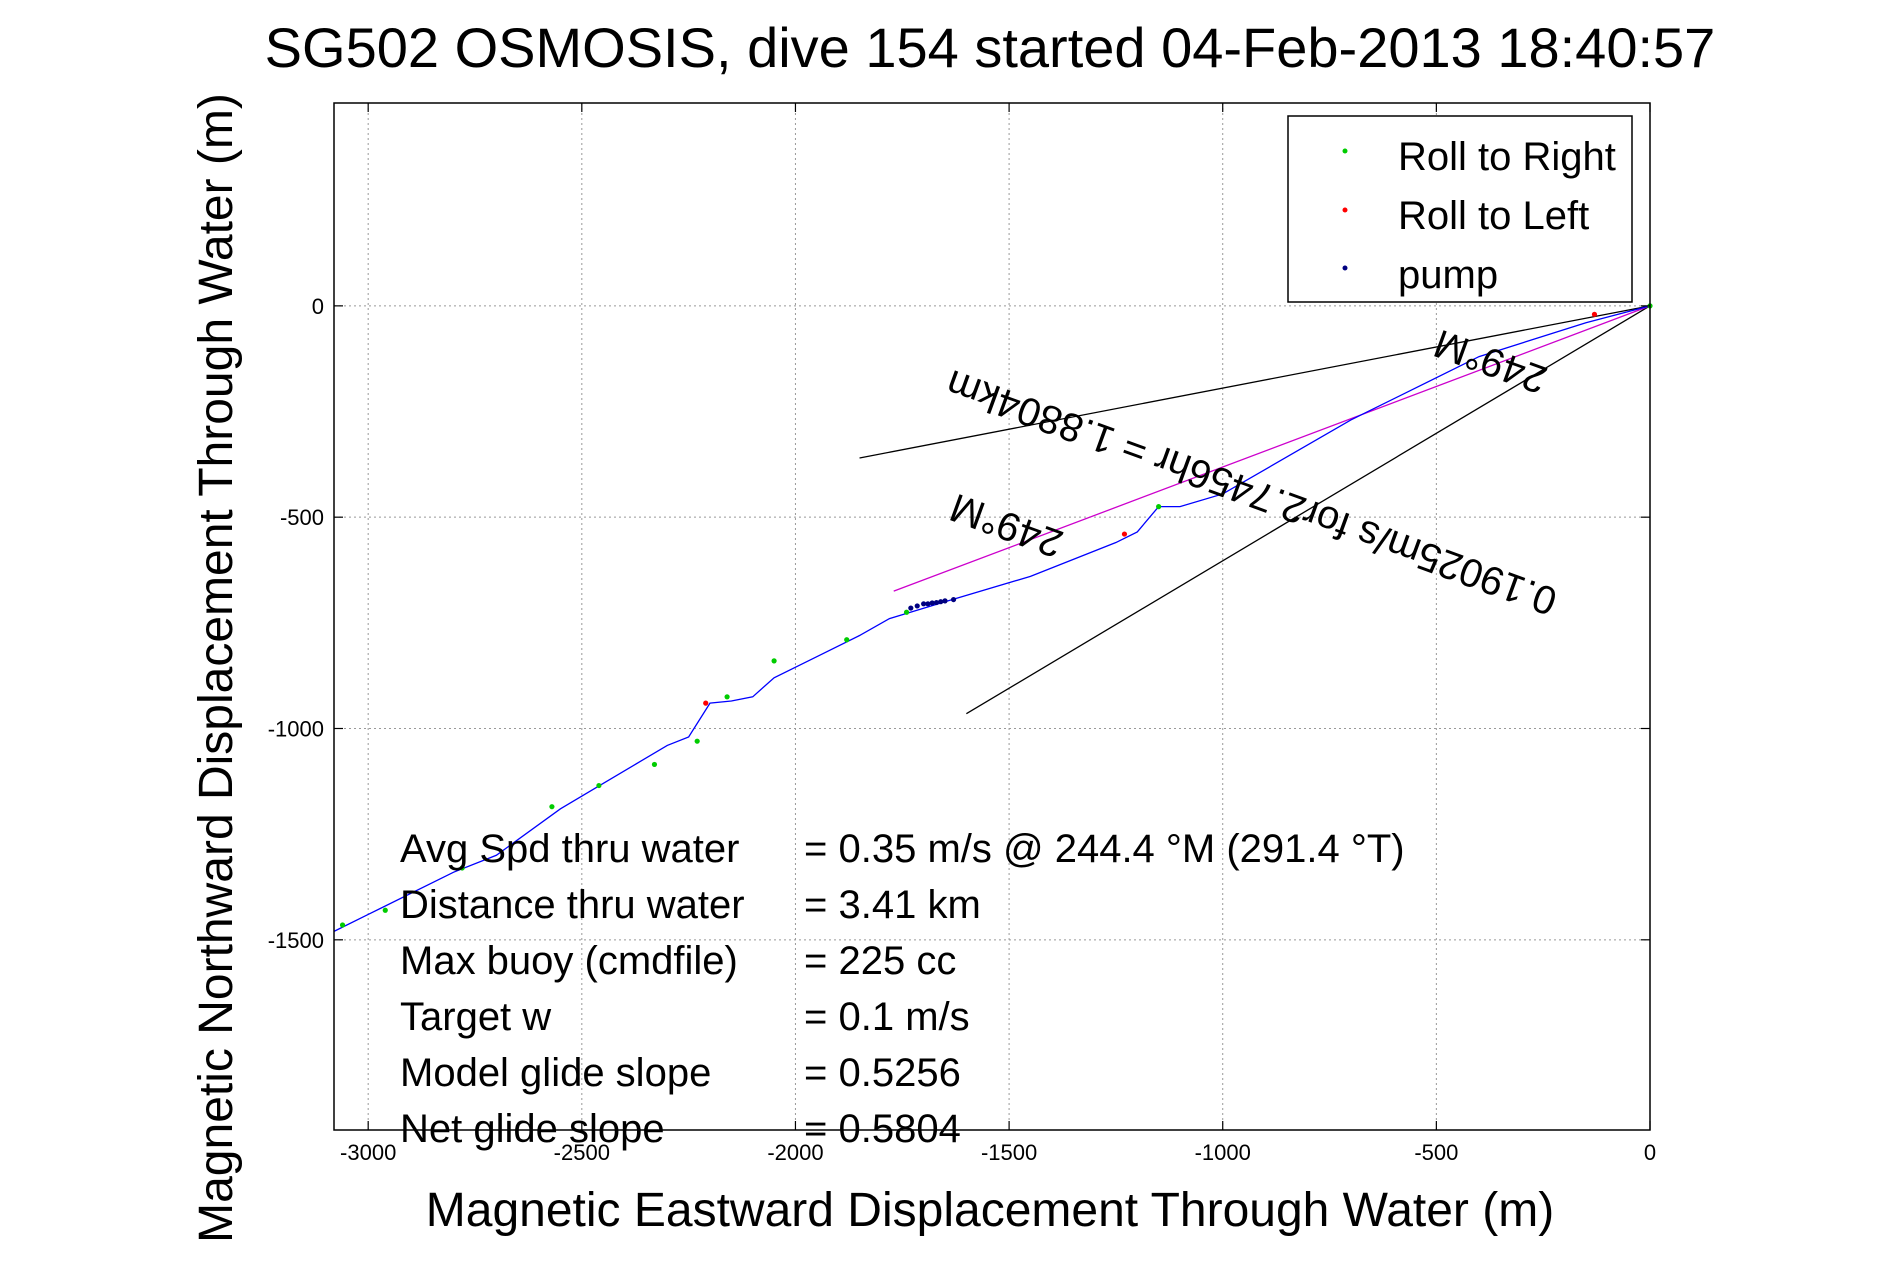 Image resolution: width=1891 pixels, height=1262 pixels. I want to click on legend: Roll to Right Roll to Left pump, so click(1460, 209).